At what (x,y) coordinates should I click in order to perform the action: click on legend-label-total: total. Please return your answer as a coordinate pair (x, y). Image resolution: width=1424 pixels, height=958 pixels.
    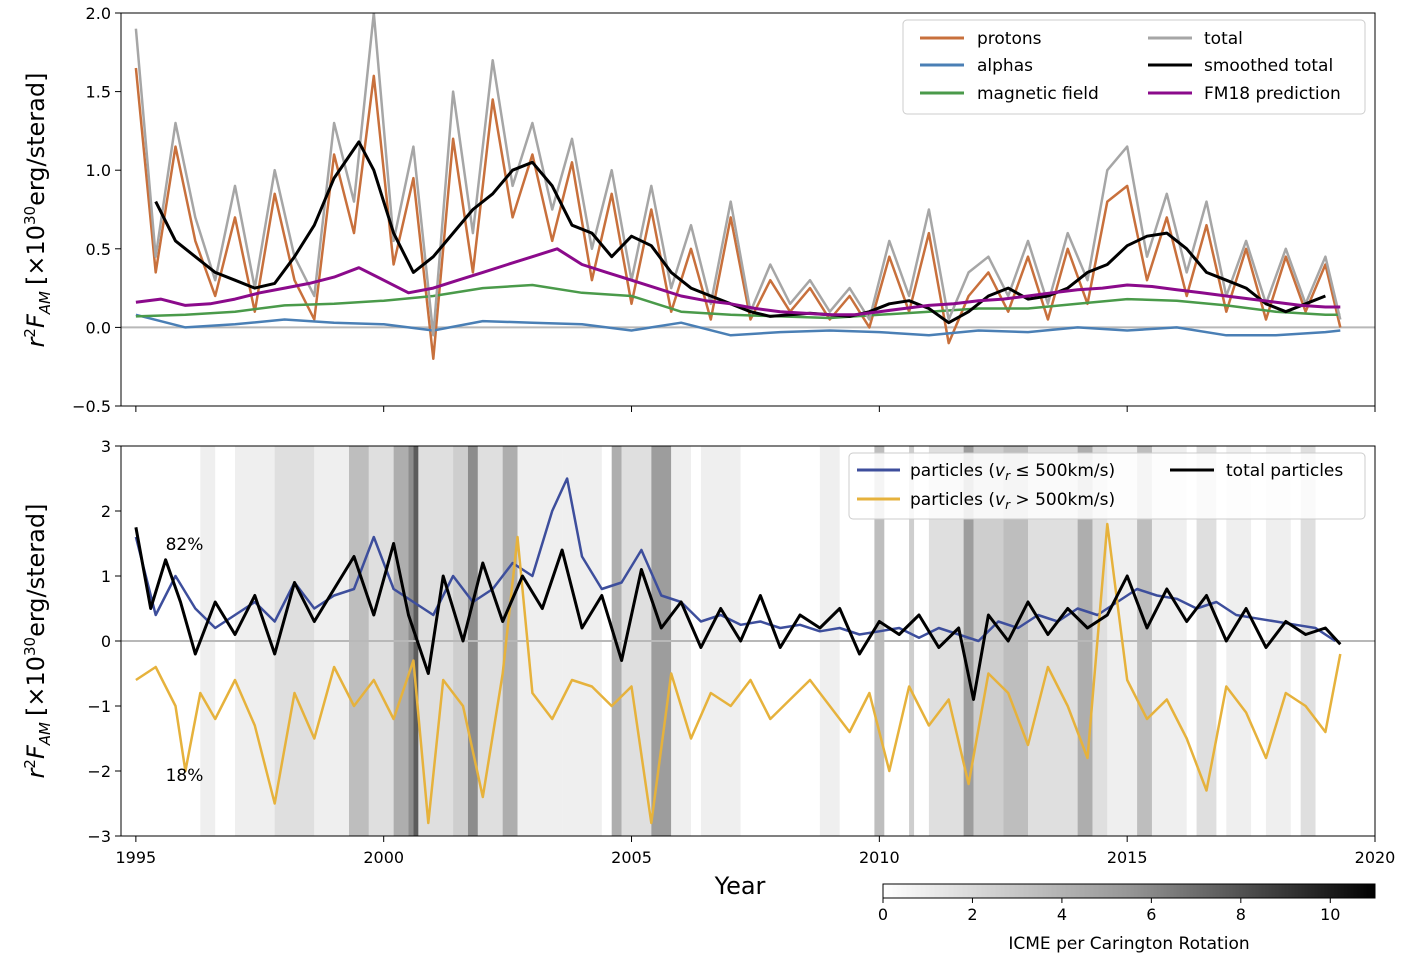
    Looking at the image, I should click on (1223, 39).